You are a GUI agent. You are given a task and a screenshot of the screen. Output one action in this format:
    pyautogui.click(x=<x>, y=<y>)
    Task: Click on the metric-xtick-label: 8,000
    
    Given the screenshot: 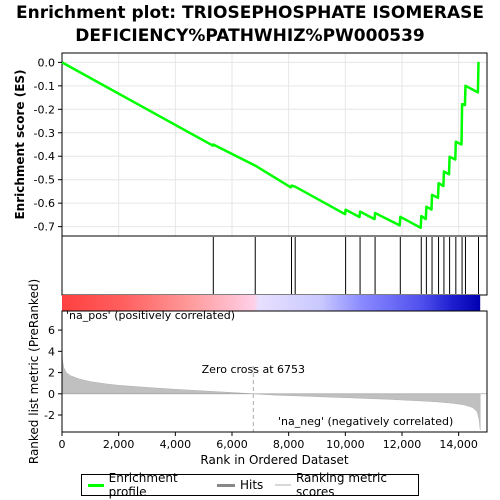 What is the action you would take?
    pyautogui.click(x=289, y=444)
    